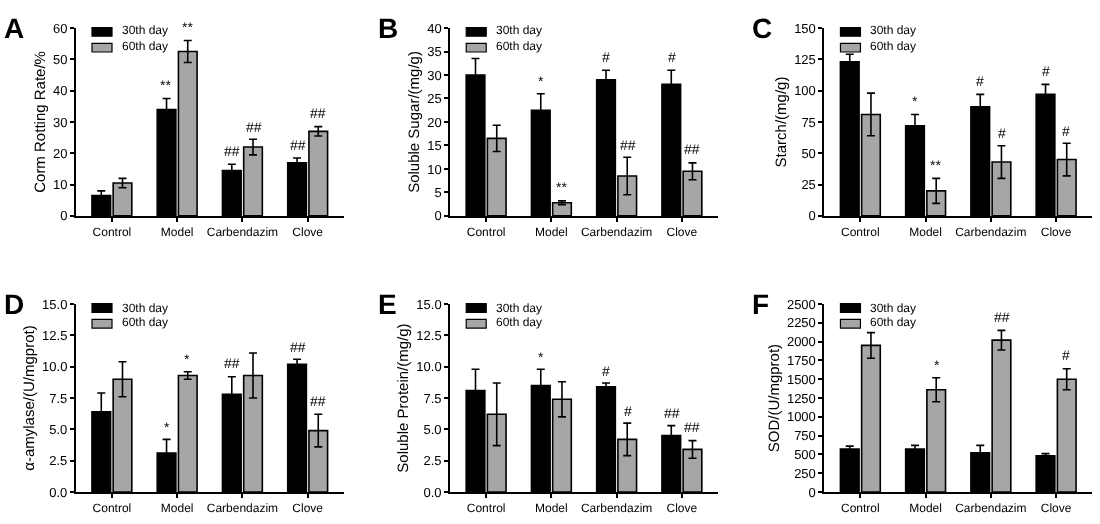 This screenshot has height=524, width=1100. What do you see at coordinates (14, 304) in the screenshot?
I see `chart-title: D` at bounding box center [14, 304].